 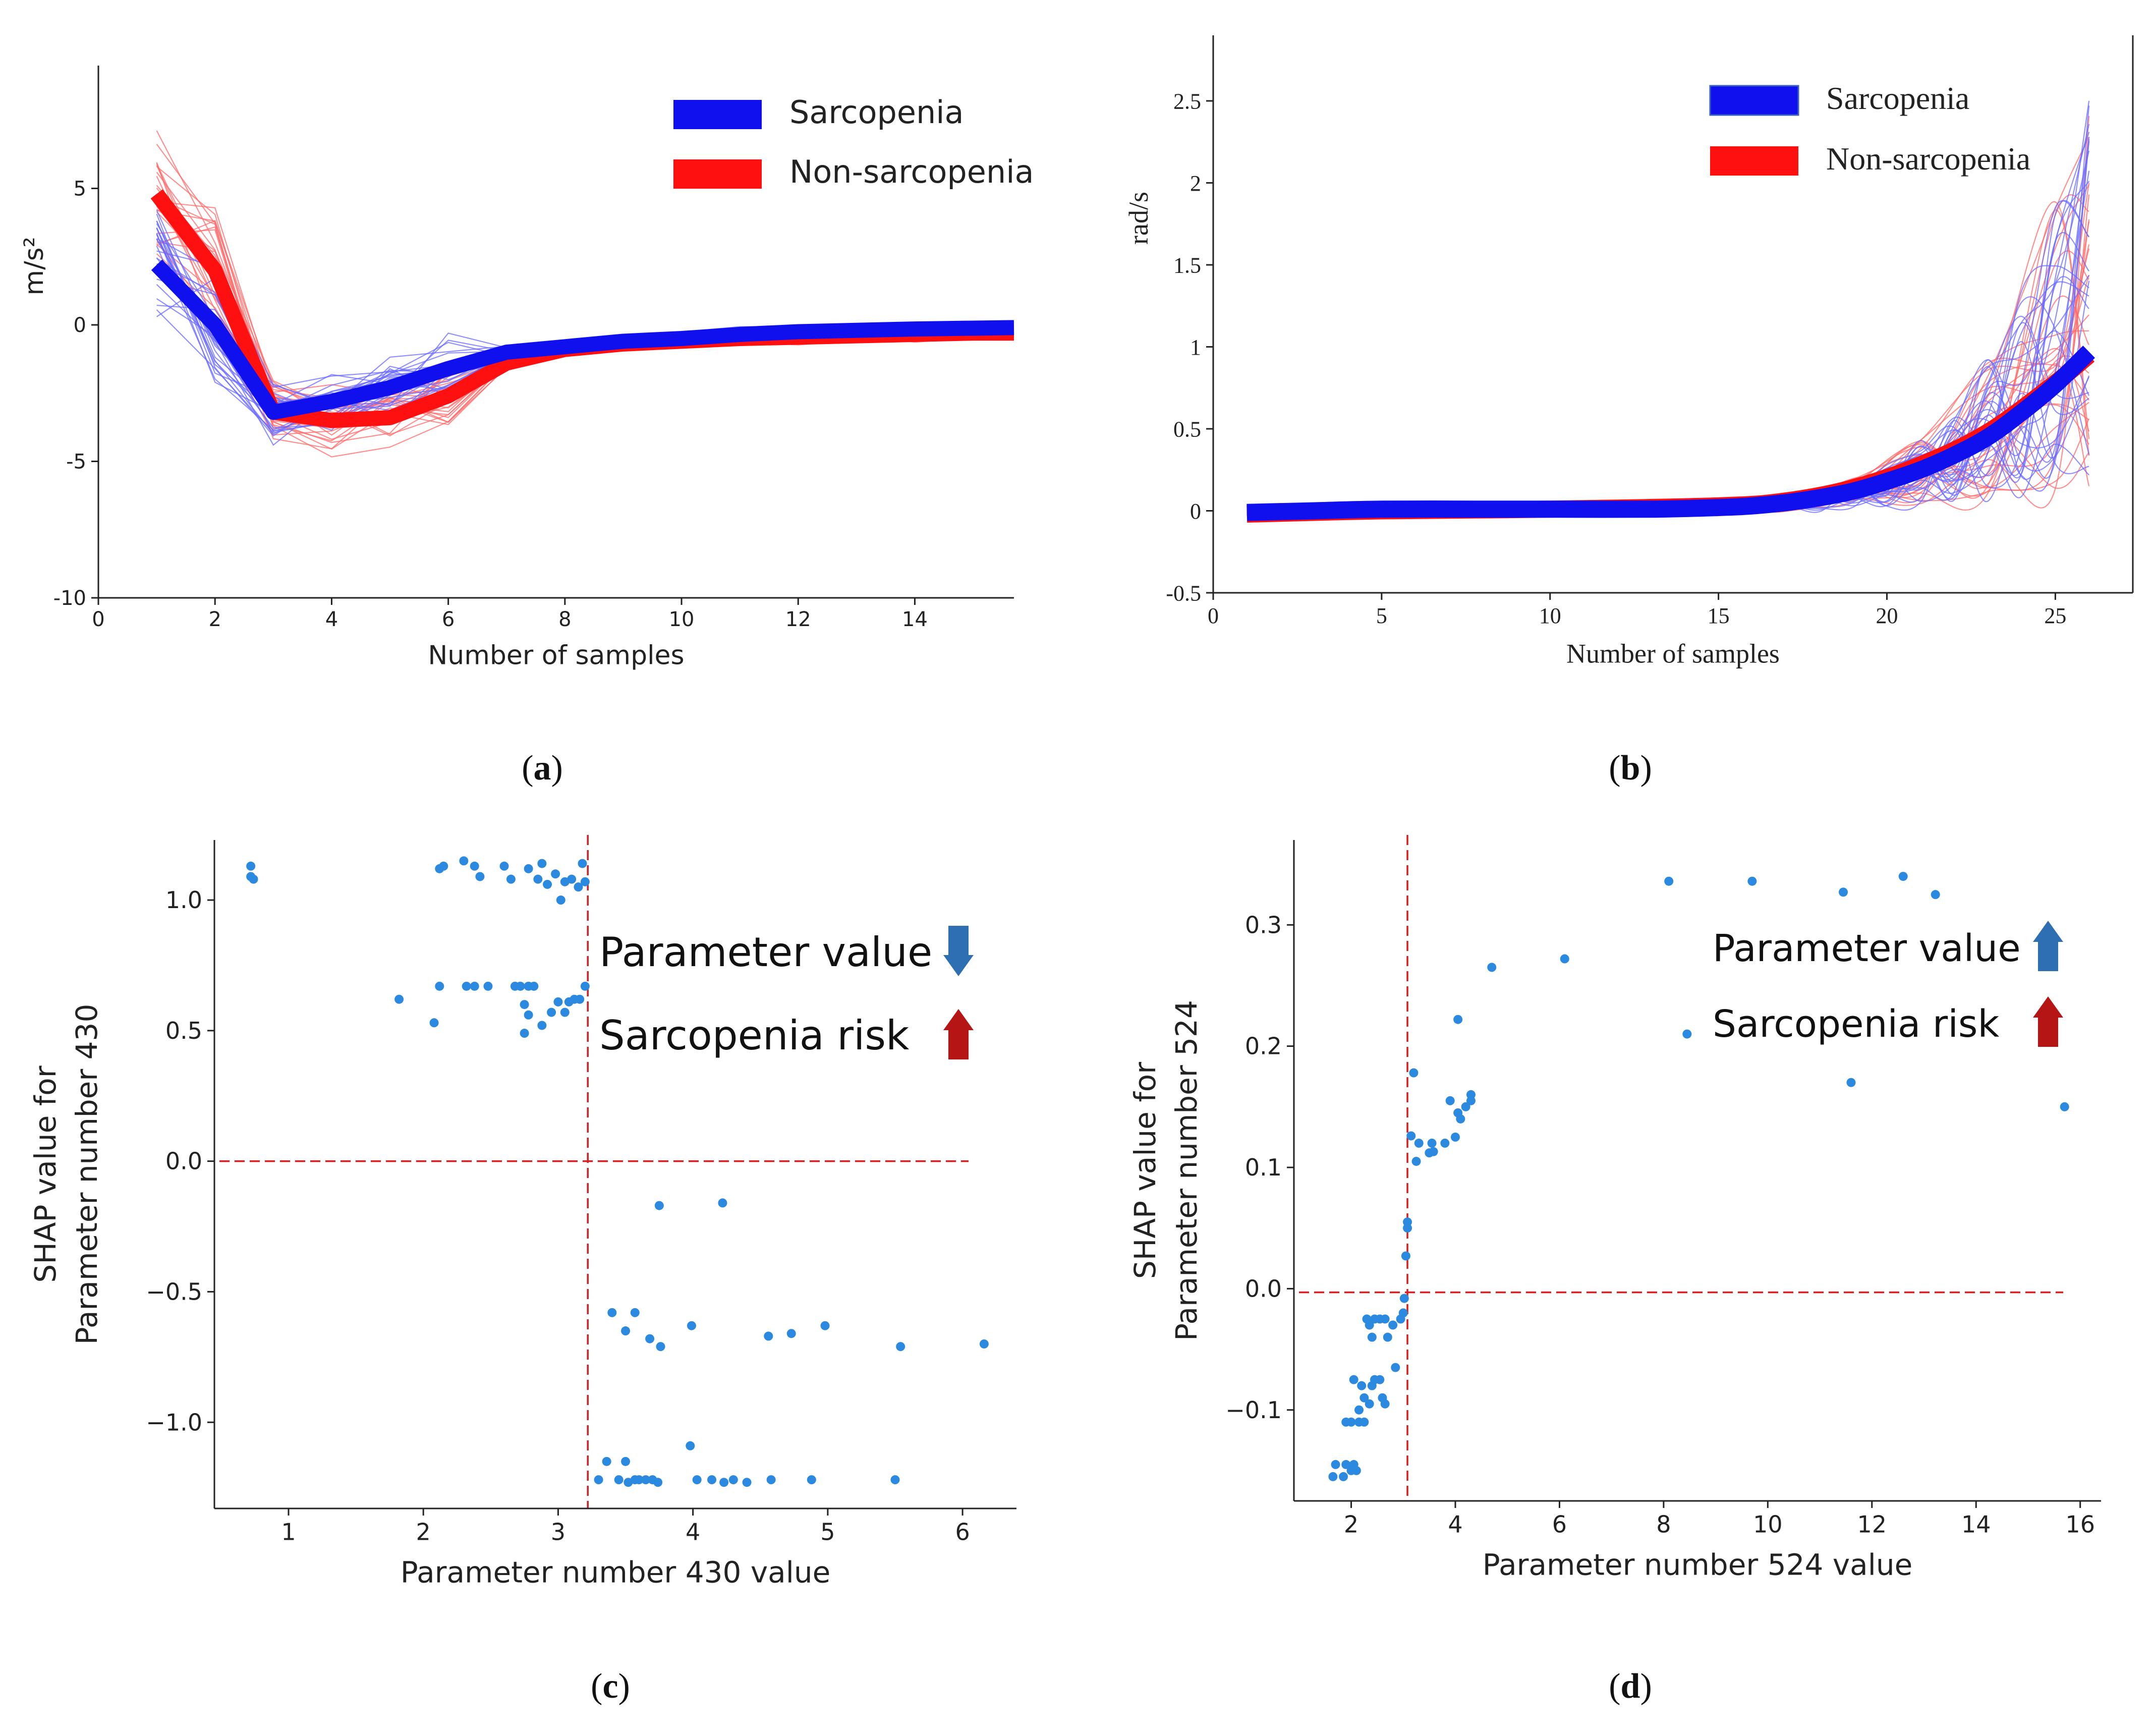 I want to click on x-tick-label: 4, so click(x=693, y=1531).